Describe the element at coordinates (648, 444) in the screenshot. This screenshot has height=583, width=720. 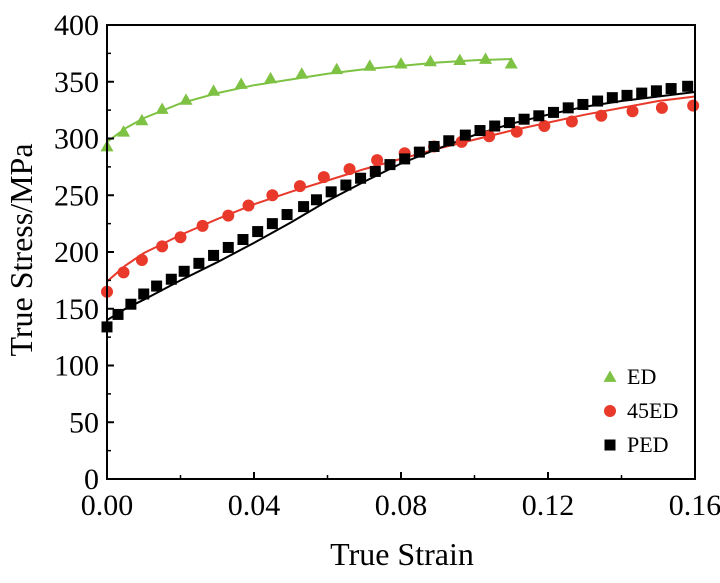
I see `legend-label-ped: PED` at that location.